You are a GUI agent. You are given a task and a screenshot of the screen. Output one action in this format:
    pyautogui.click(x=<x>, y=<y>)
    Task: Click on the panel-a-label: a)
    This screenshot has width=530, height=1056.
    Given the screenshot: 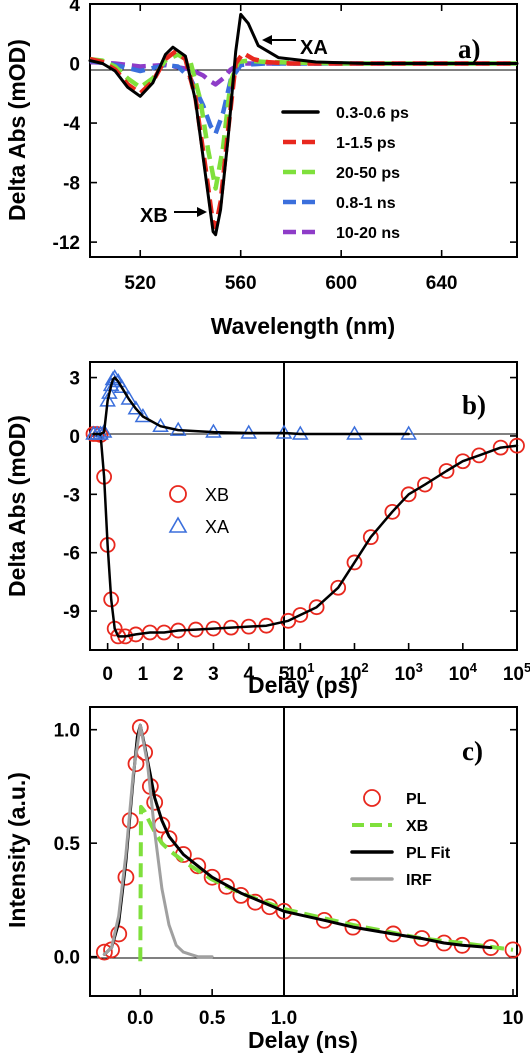 What is the action you would take?
    pyautogui.click(x=469, y=49)
    